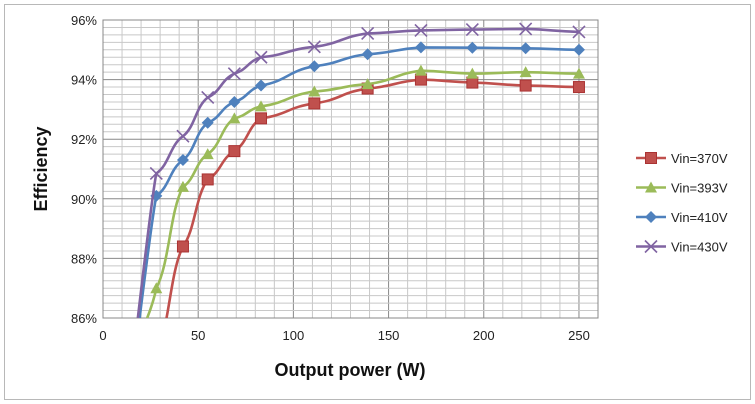 This screenshot has height=404, width=755. I want to click on legend-label: Vin=410V, so click(699, 217).